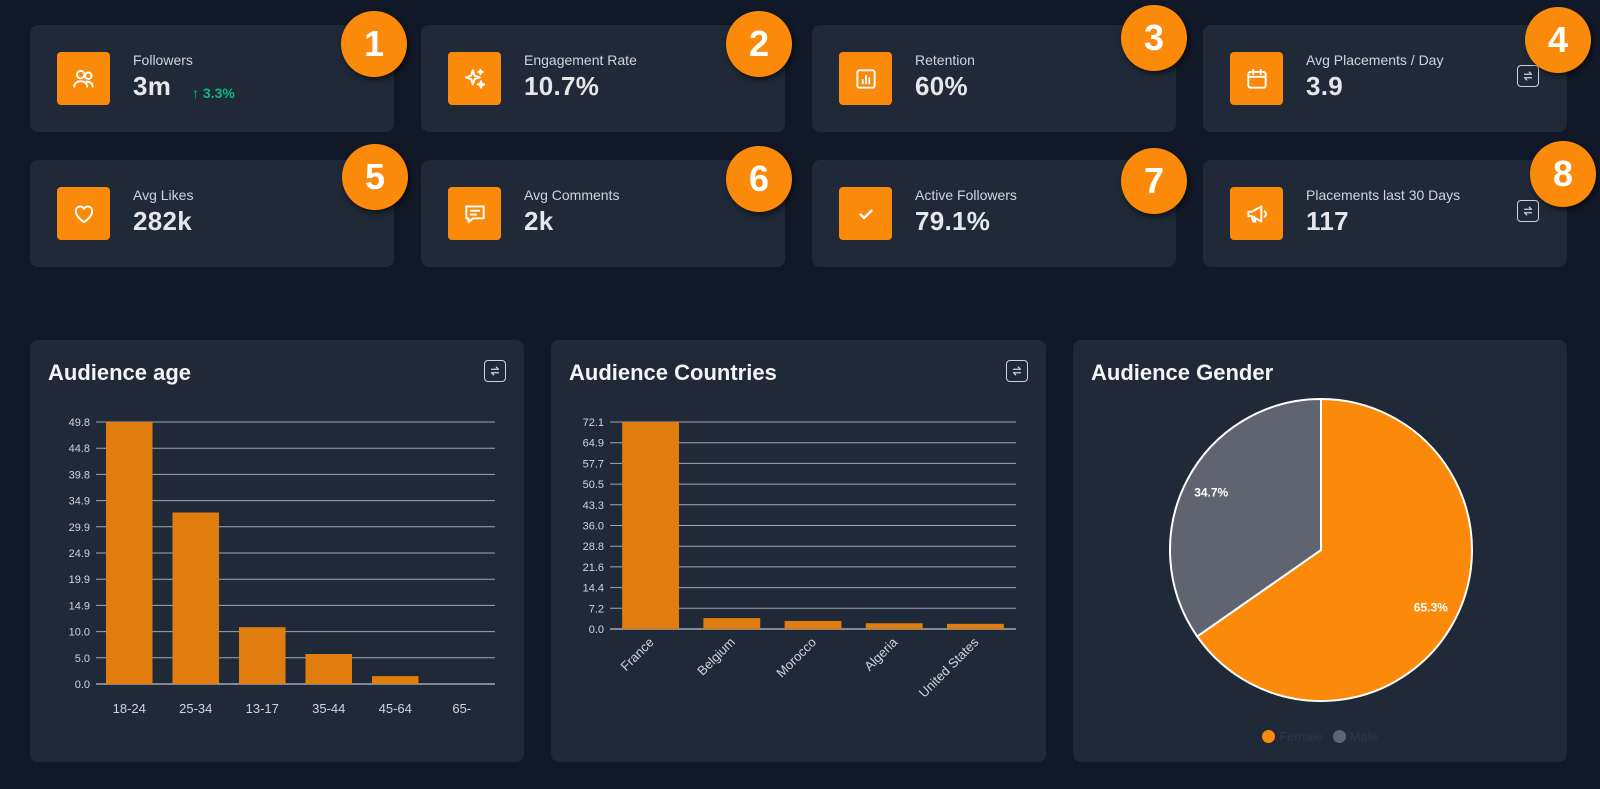  Describe the element at coordinates (941, 86) in the screenshot. I see `stat-value: 60%` at that location.